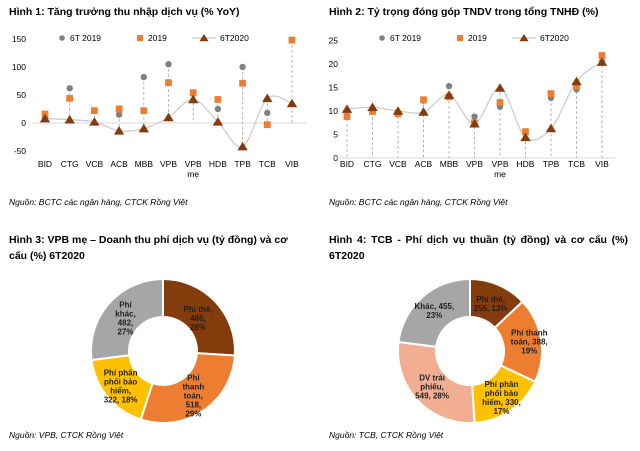 This screenshot has height=451, width=640. Describe the element at coordinates (125, 331) in the screenshot. I see `donut-segment-label: 27%` at that location.